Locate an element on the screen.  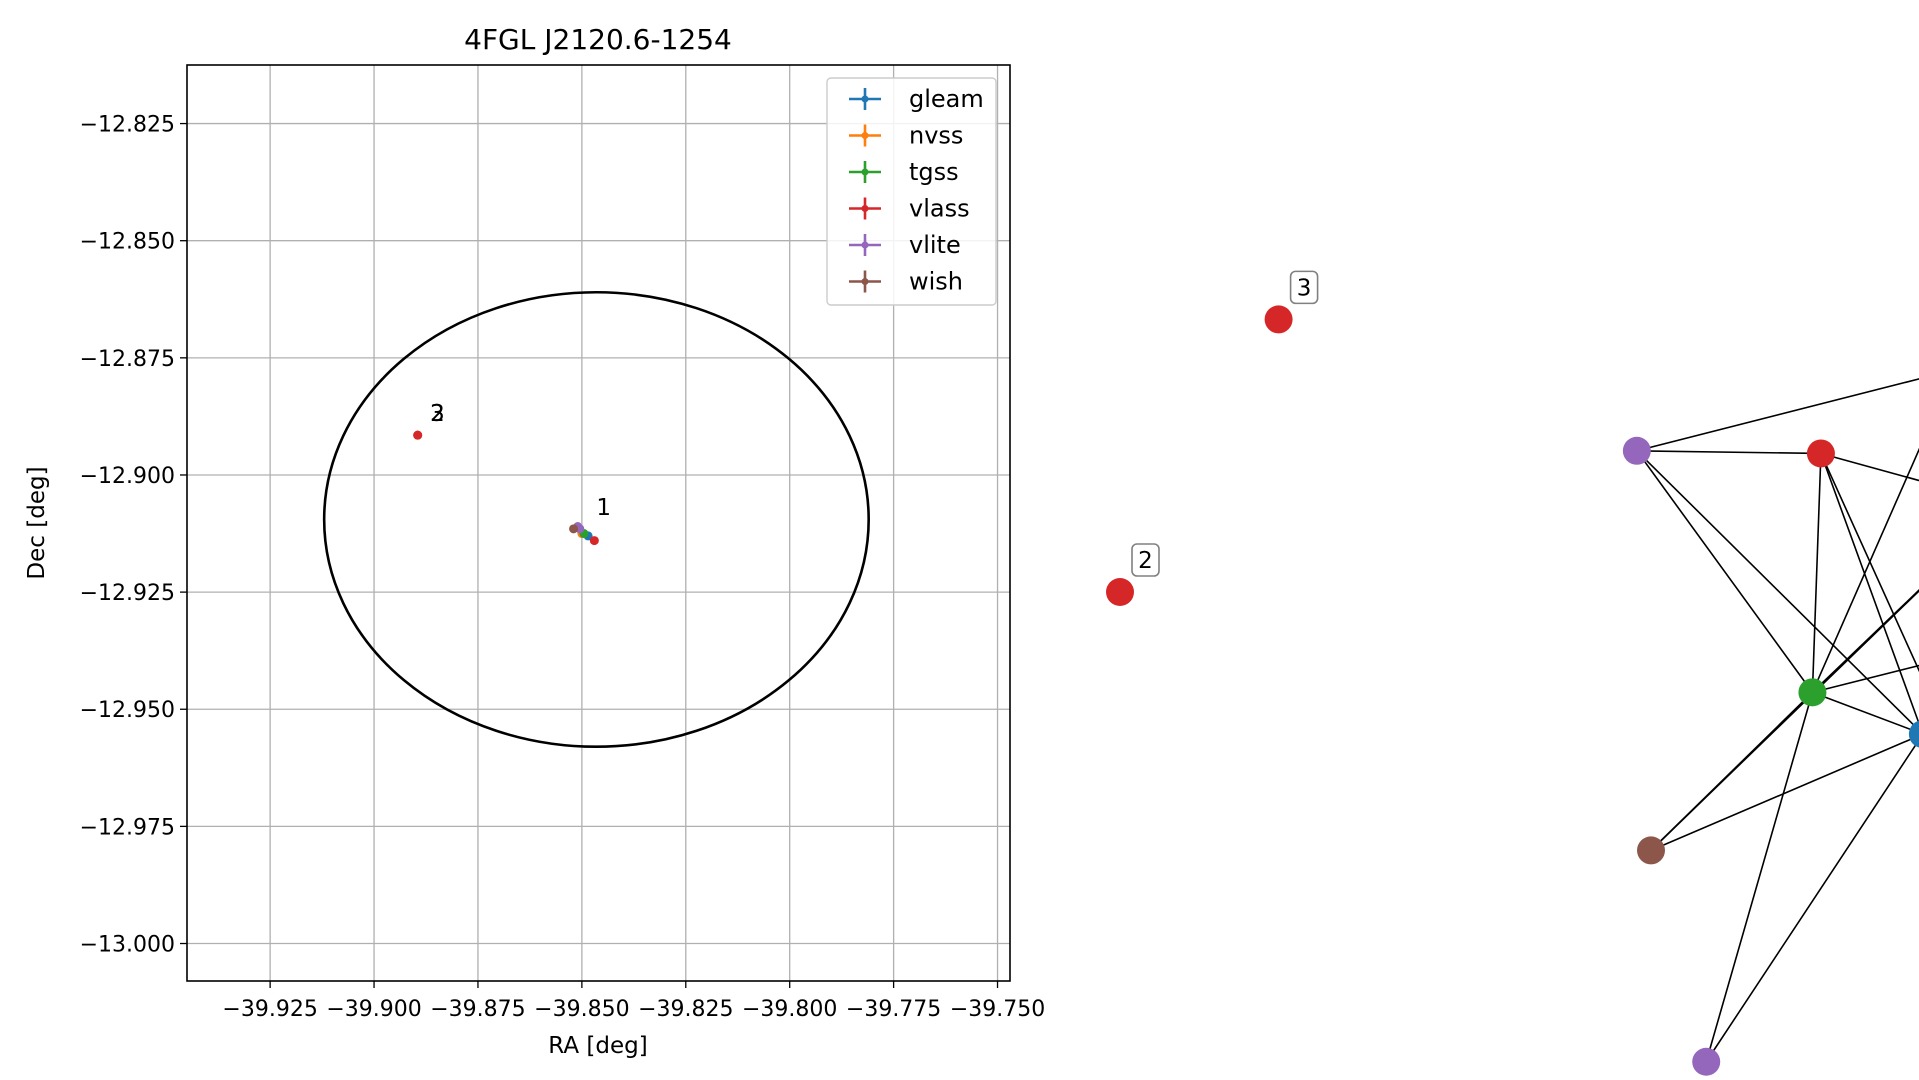
node-label-2: 2 is located at coordinates (1145, 561).